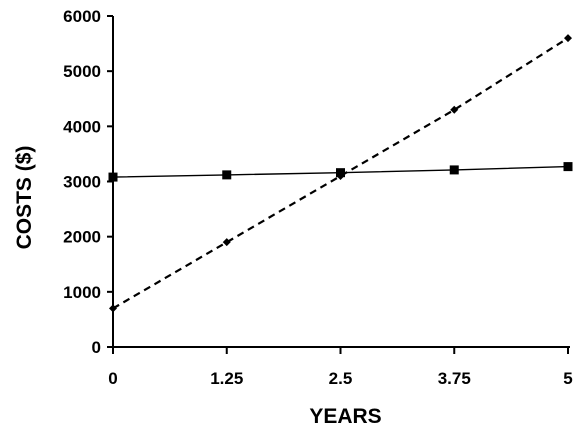  Describe the element at coordinates (340, 367) in the screenshot. I see `x-axis-ticks: 0 1.25 2.5 3.75 5` at that location.